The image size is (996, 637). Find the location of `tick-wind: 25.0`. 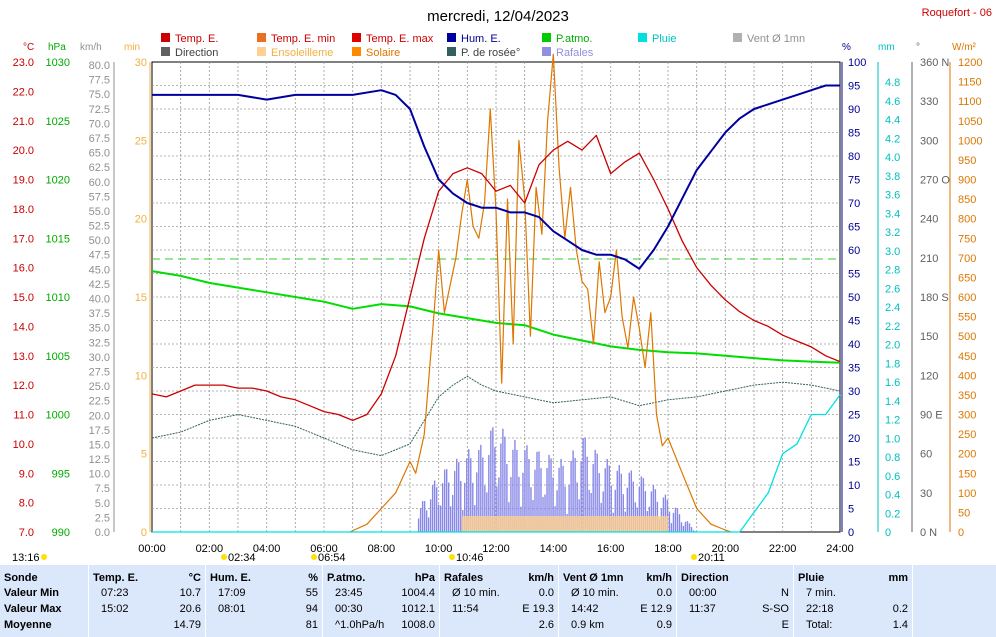

tick-wind: 25.0 is located at coordinates (99, 387).